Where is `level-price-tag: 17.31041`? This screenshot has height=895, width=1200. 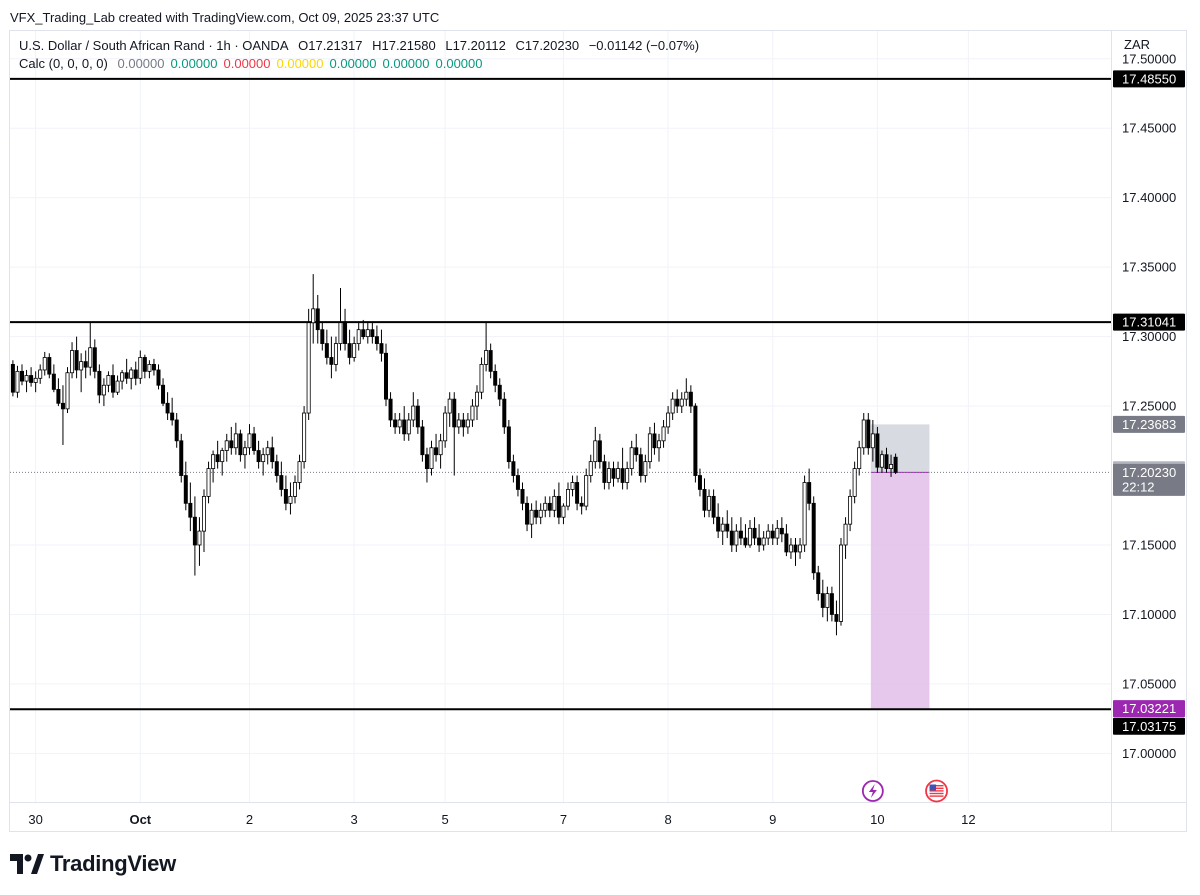
level-price-tag: 17.31041 is located at coordinates (1149, 322).